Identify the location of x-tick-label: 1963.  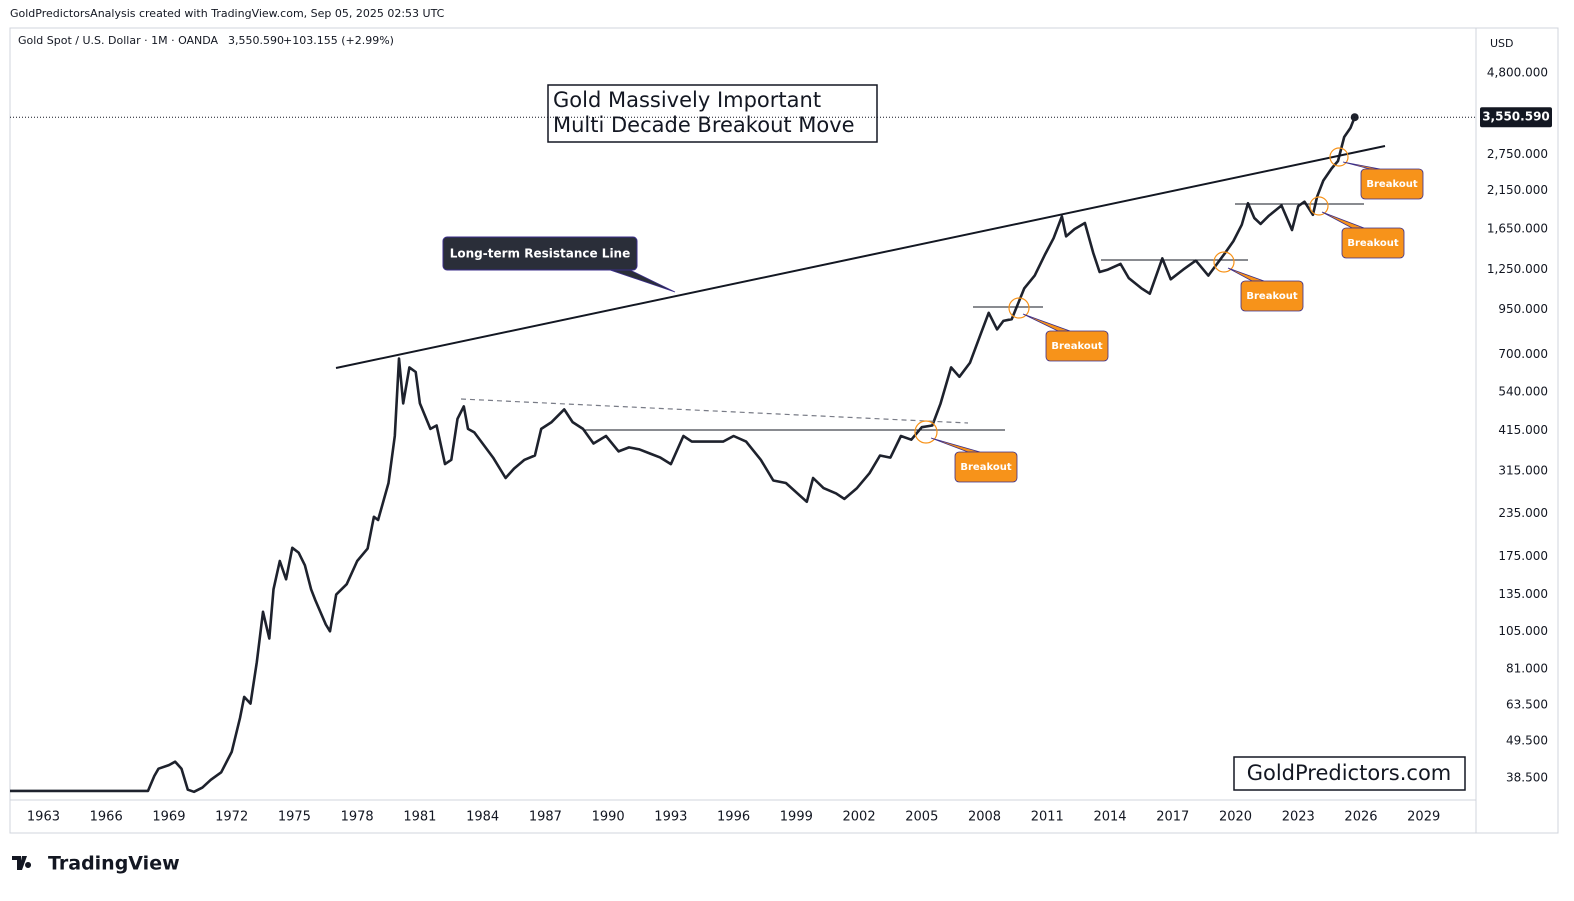
(43, 817).